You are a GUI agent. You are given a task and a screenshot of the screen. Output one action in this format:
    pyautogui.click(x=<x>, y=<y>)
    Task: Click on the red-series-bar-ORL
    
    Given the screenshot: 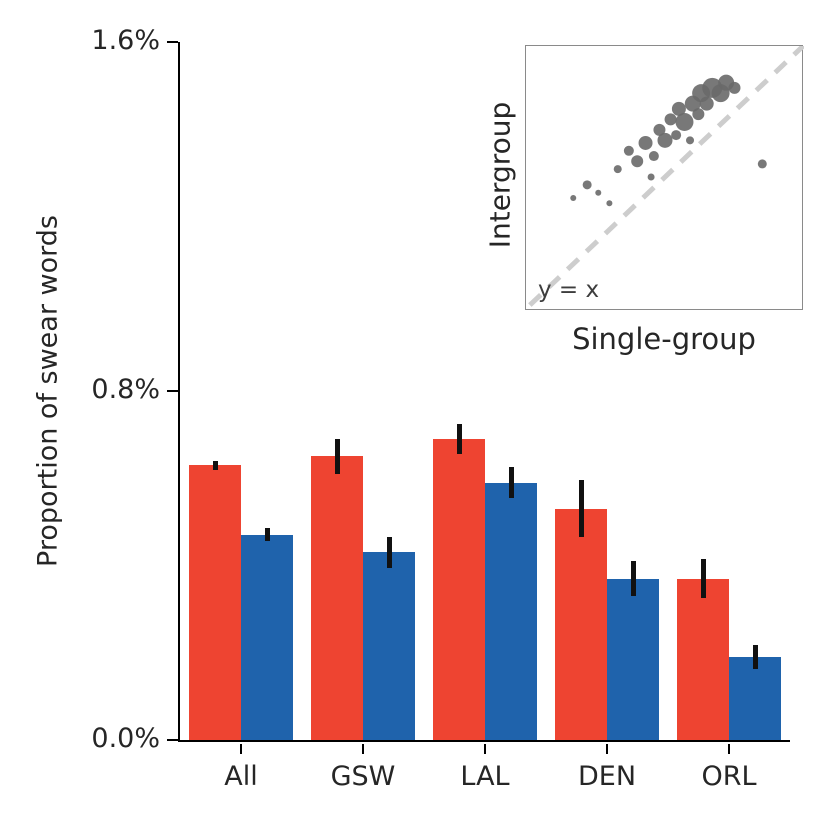 What is the action you would take?
    pyautogui.click(x=703, y=659)
    